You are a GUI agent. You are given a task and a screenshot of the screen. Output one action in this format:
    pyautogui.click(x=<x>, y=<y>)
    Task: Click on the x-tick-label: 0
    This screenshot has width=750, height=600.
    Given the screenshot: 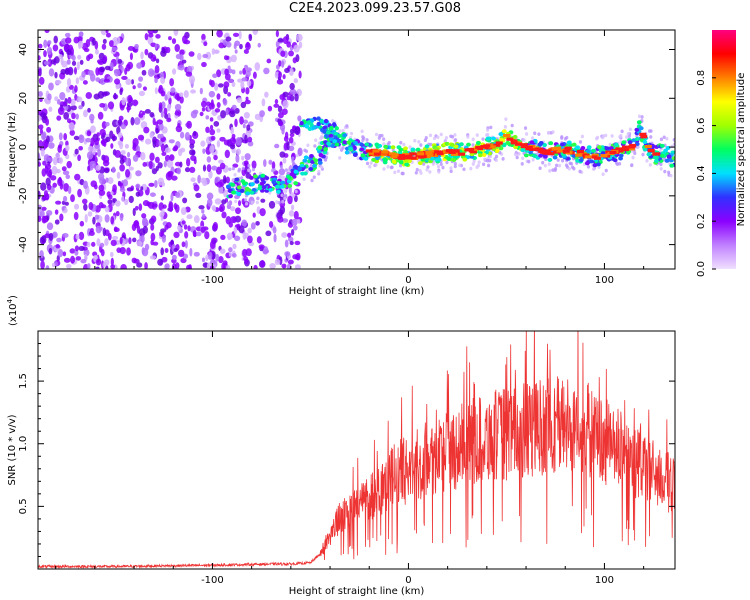 What is the action you would take?
    pyautogui.click(x=408, y=580)
    